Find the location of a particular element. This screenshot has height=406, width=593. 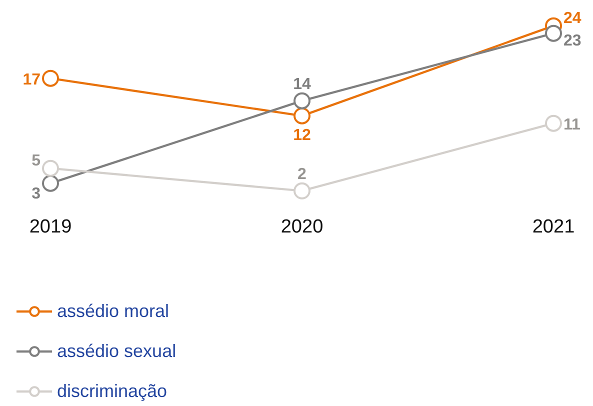

legend-label: discriminação is located at coordinates (112, 391).